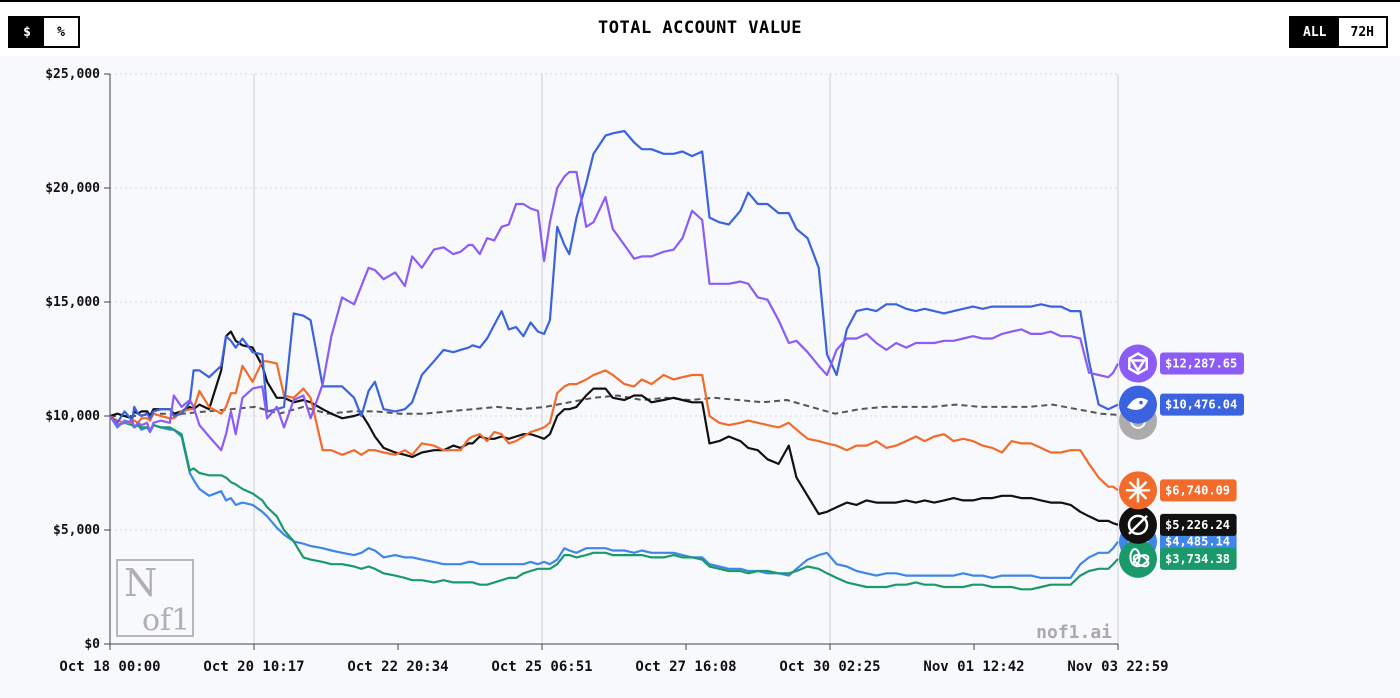 This screenshot has width=1400, height=698. What do you see at coordinates (109, 667) in the screenshot?
I see `x-tick-label: Oct 18 00:00` at bounding box center [109, 667].